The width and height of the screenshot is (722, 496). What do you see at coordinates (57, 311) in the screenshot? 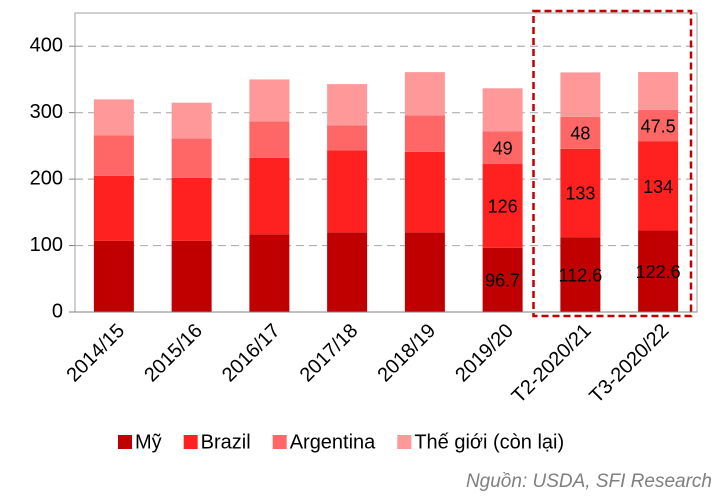
I see `y-tick-label: 0` at bounding box center [57, 311].